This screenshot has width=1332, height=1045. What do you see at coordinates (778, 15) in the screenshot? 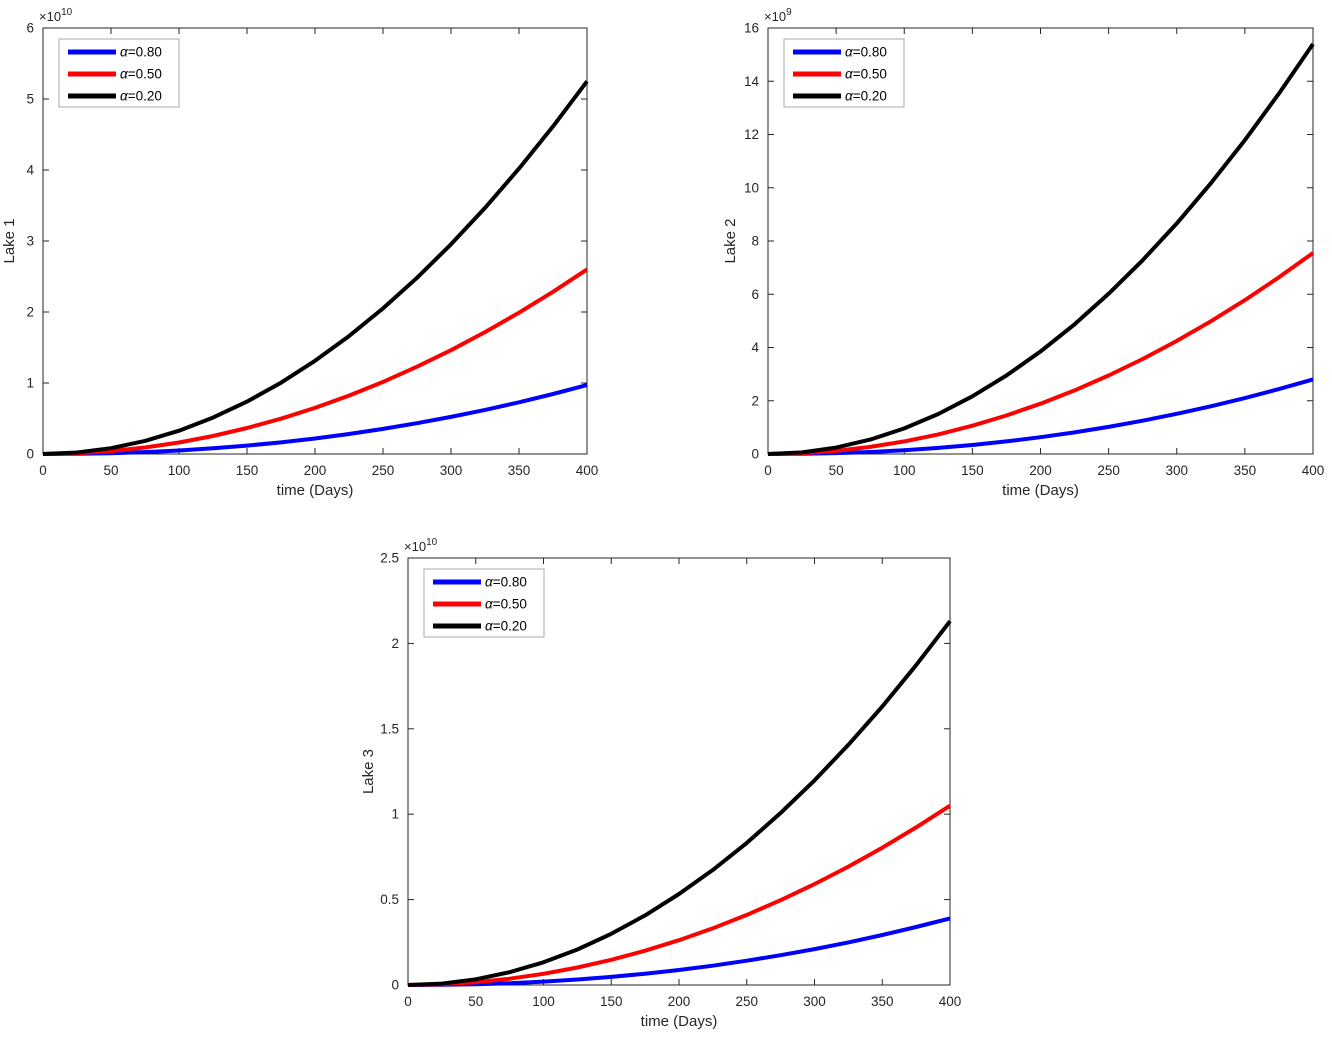
I see `y-scale-label: ×10⁹` at bounding box center [778, 15].